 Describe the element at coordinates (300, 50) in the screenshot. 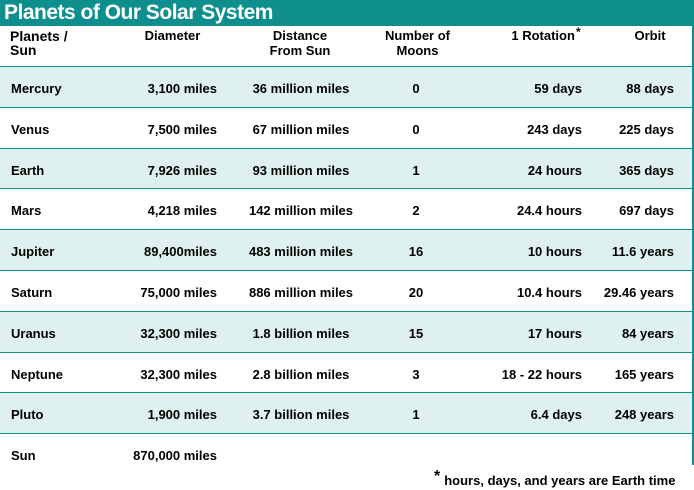

I see `header-distance-line2: From Sun` at that location.